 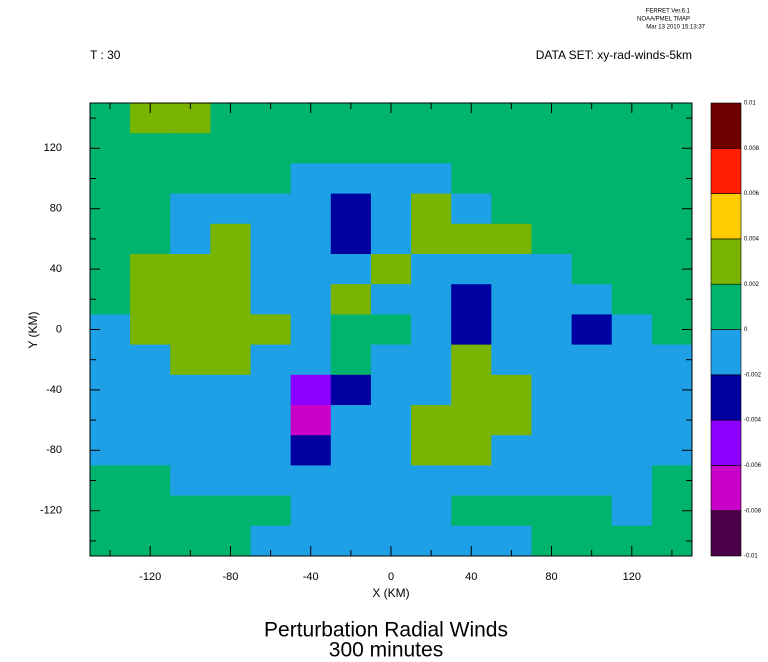 I want to click on colorbar-label: -0.01, so click(x=751, y=557).